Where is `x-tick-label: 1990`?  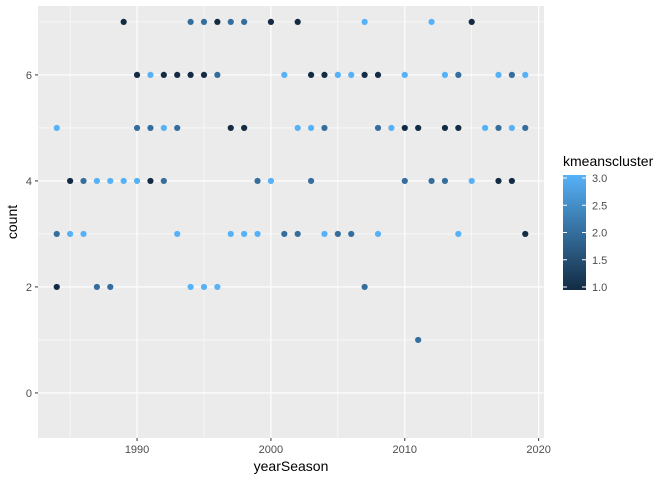
x-tick-label: 1990 is located at coordinates (137, 450).